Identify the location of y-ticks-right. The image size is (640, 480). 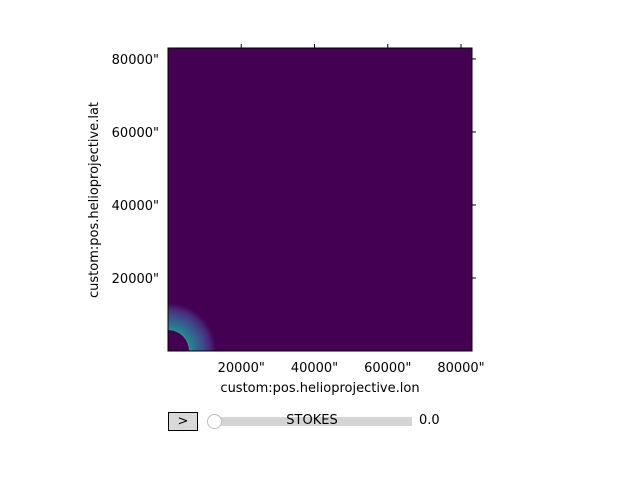
(474, 168).